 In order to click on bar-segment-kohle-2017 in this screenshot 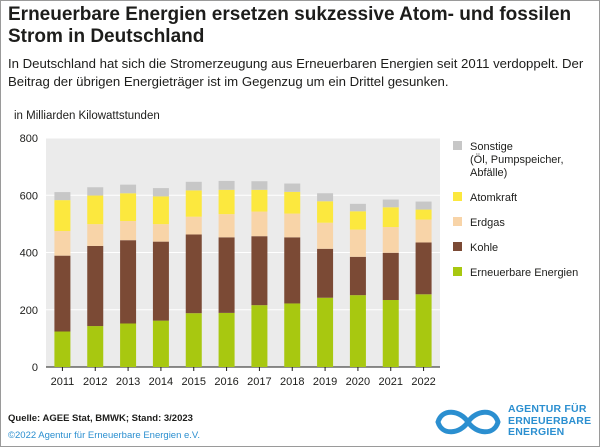, I will do `click(259, 271)`.